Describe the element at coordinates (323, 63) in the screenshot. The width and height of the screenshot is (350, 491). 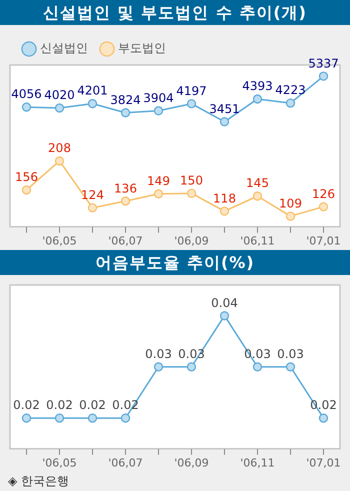
I see `data-label: 5337` at that location.